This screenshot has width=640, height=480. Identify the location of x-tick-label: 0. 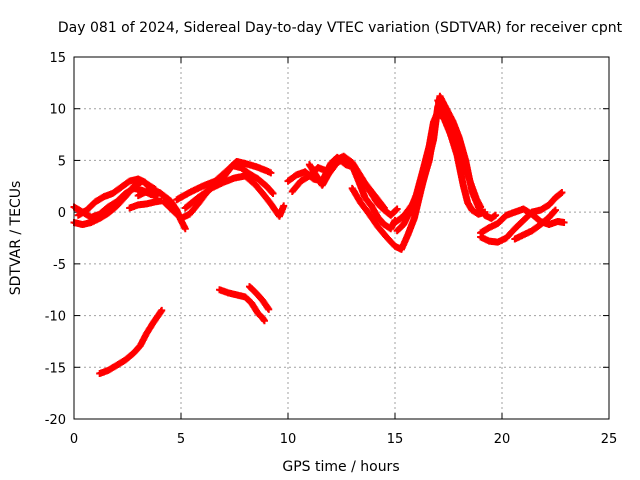
(74, 439).